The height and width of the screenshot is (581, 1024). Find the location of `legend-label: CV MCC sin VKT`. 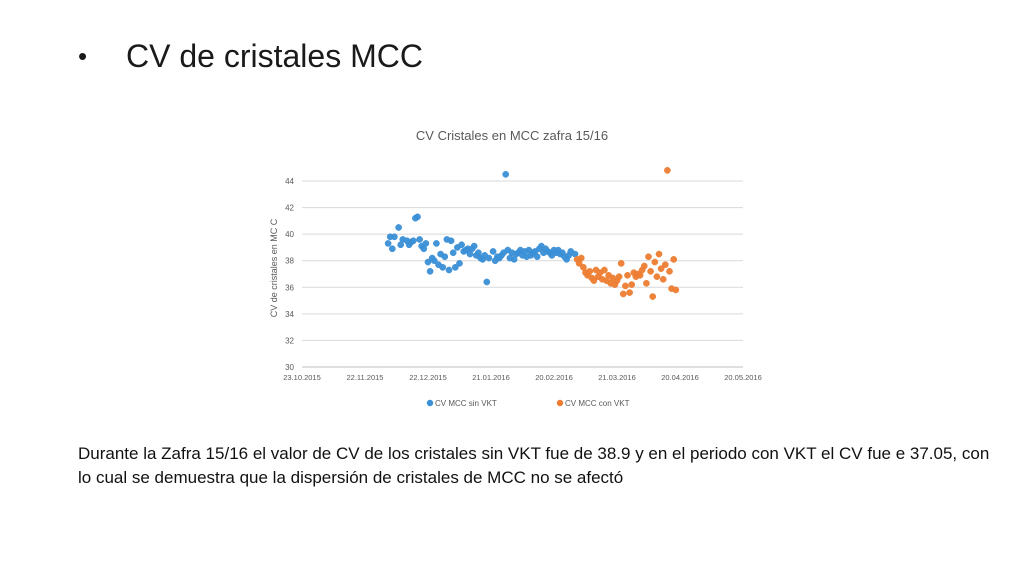

legend-label: CV MCC sin VKT is located at coordinates (466, 403).